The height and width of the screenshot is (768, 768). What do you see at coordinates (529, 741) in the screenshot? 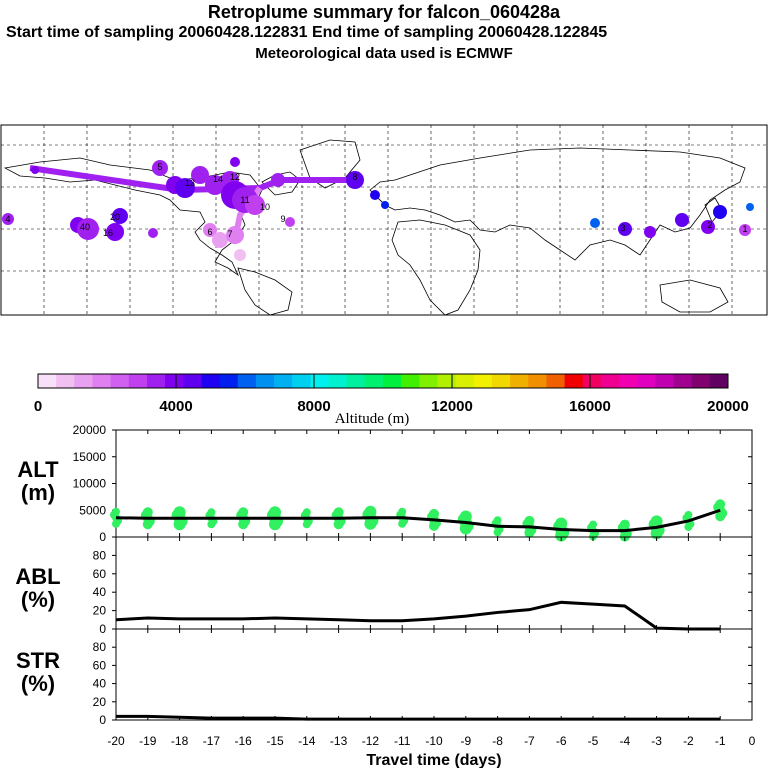
I see `x-tick-label: -7` at bounding box center [529, 741].